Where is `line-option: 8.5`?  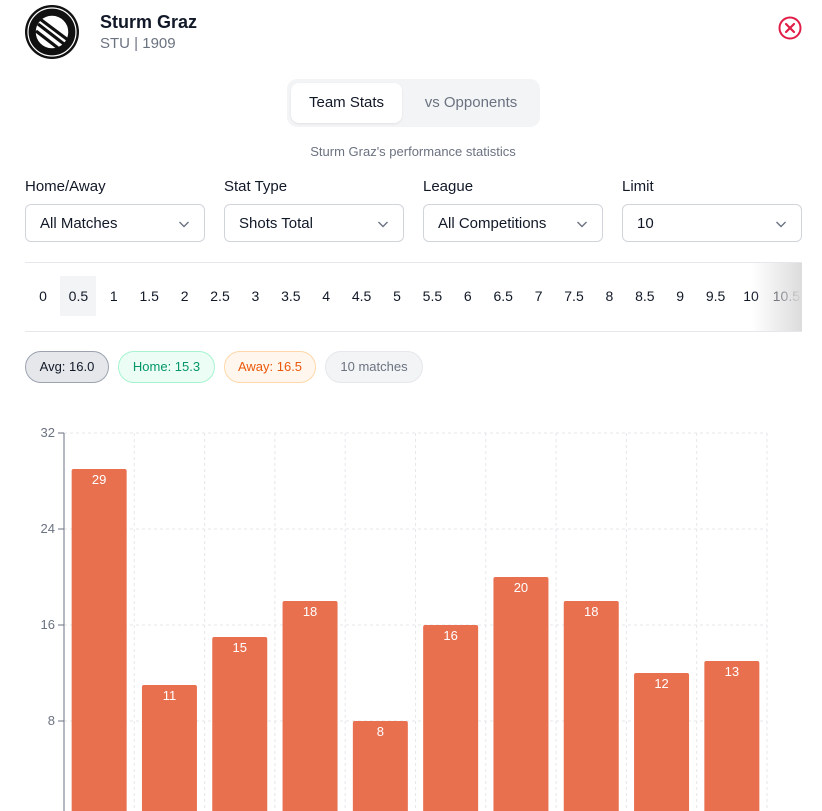 line-option: 8.5 is located at coordinates (645, 296).